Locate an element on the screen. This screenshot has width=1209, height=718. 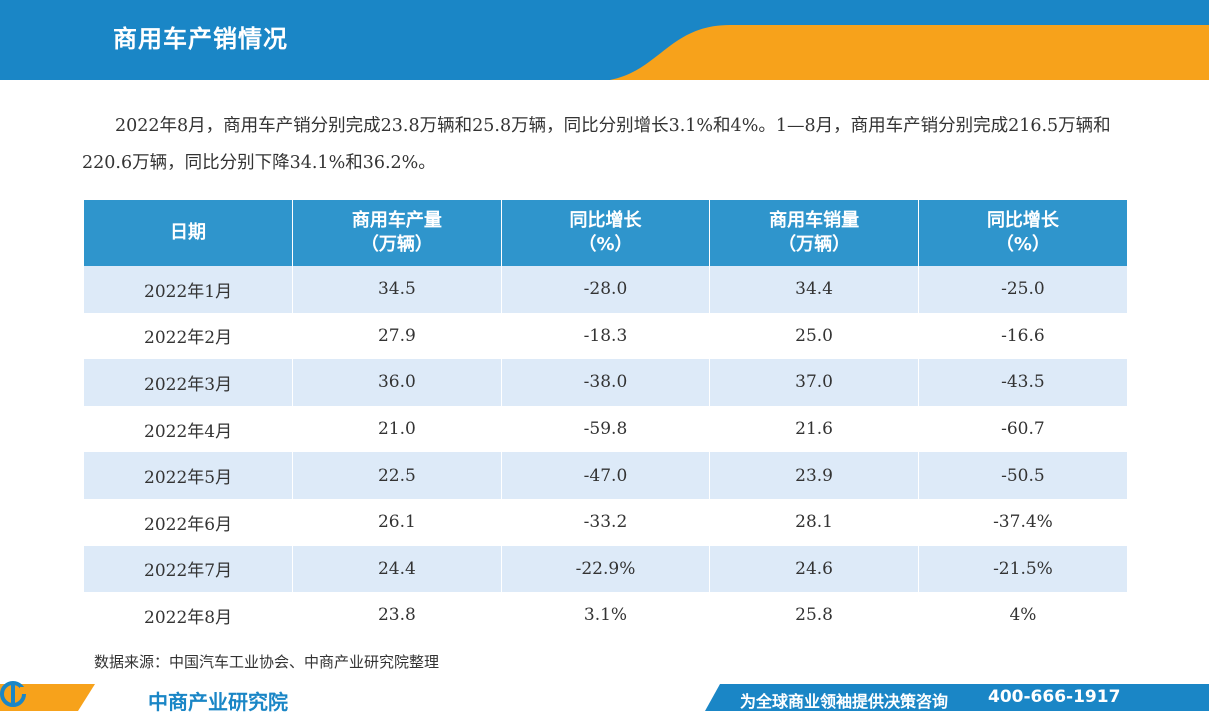
table-row: 2022年1月 34.5 -28.0 34.4 -25.0 is located at coordinates (605, 289).